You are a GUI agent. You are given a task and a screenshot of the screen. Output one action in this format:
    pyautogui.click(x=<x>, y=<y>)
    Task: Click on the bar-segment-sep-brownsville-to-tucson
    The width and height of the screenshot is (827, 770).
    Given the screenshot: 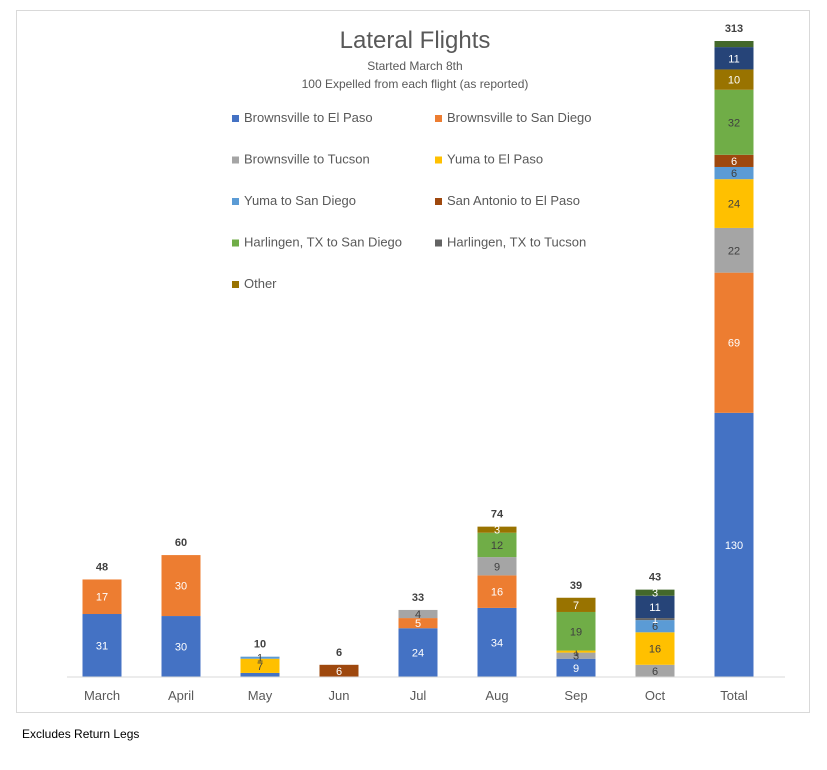 What is the action you would take?
    pyautogui.click(x=576, y=655)
    